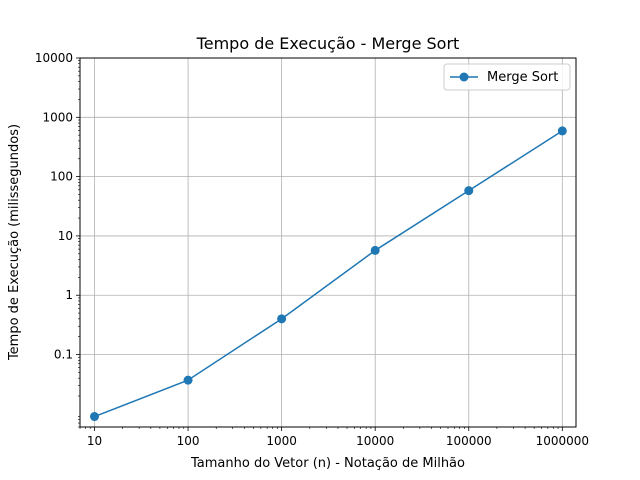  I want to click on legend-marker, so click(464, 77).